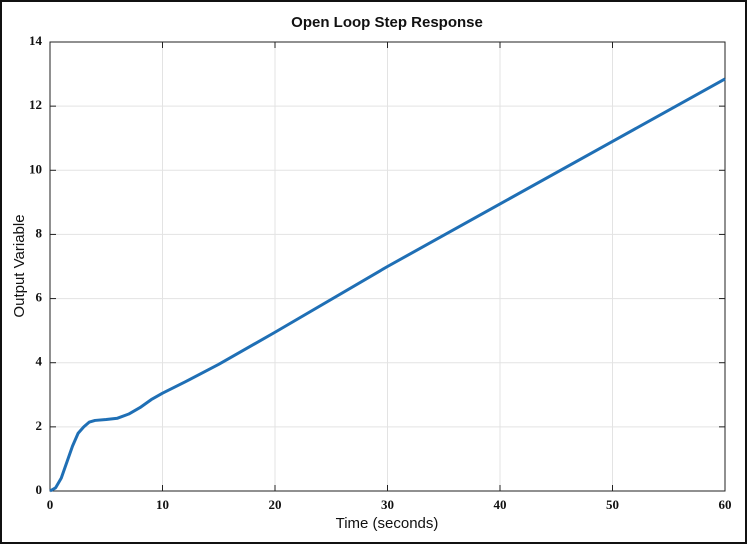  I want to click on x-tick-label: 0, so click(50, 504).